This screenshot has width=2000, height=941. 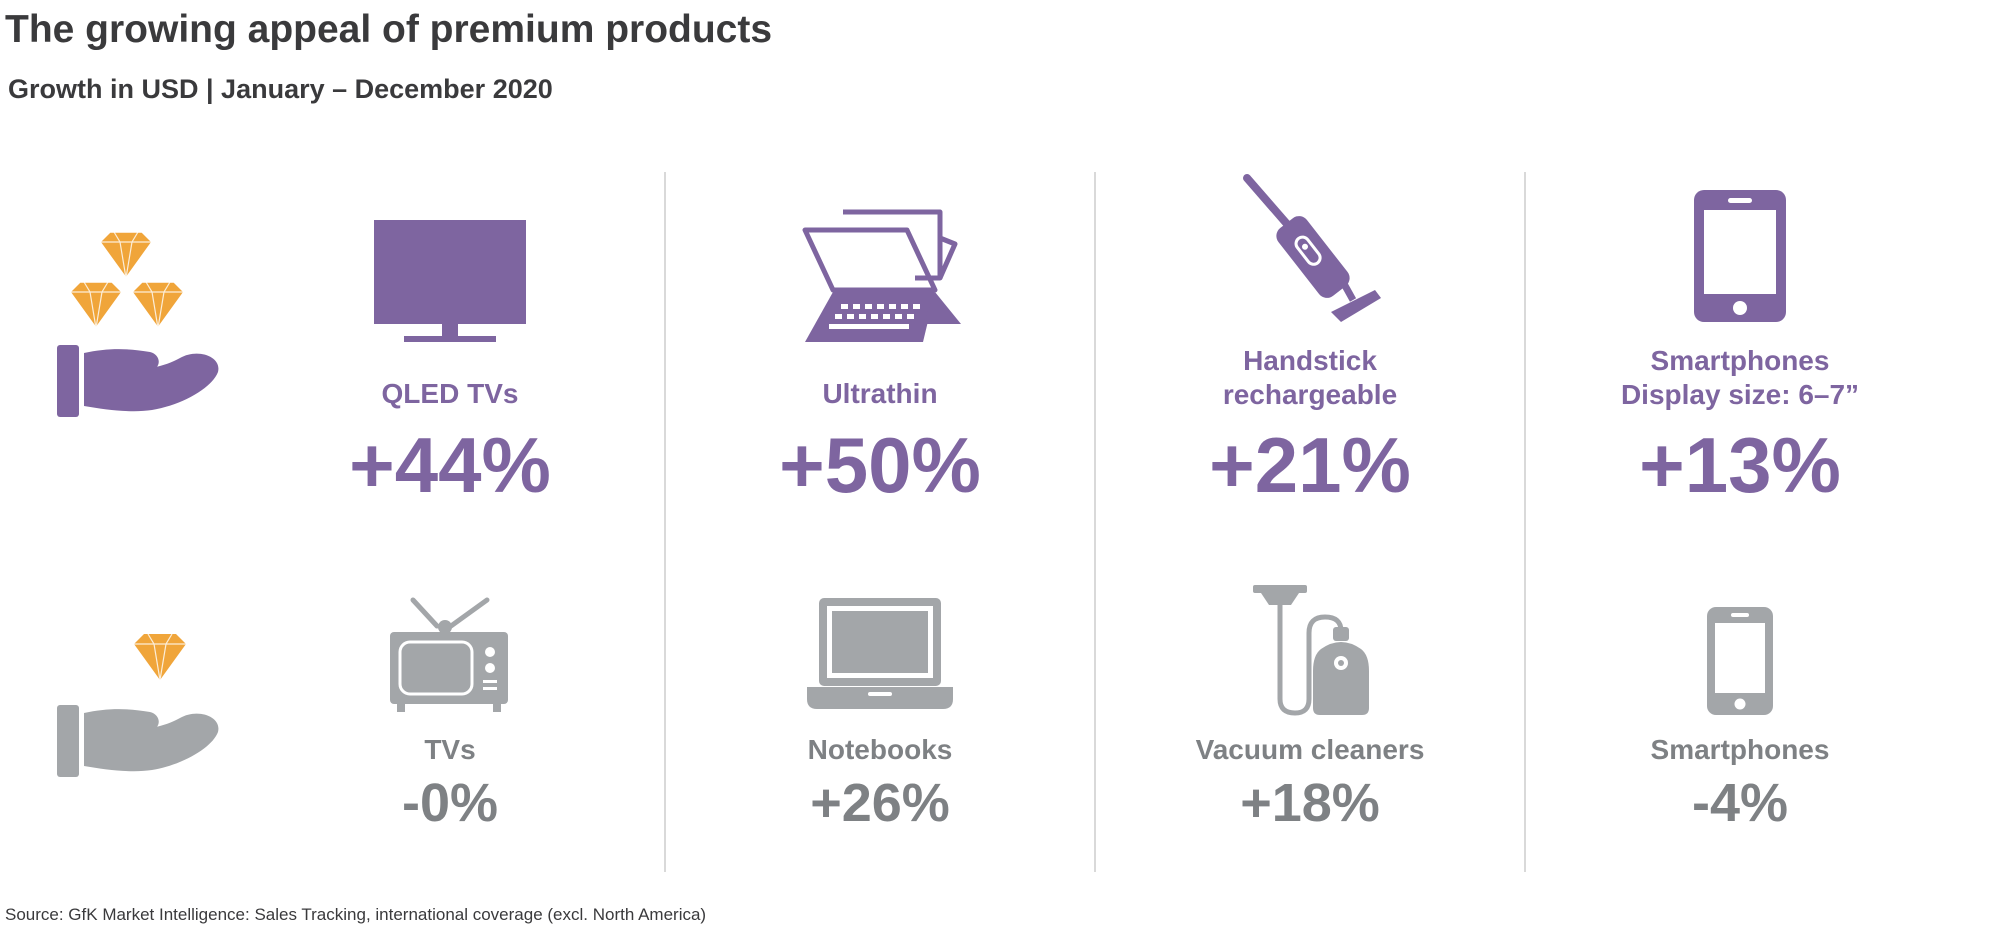 What do you see at coordinates (1311, 650) in the screenshot?
I see `canister-vacuum-icon` at bounding box center [1311, 650].